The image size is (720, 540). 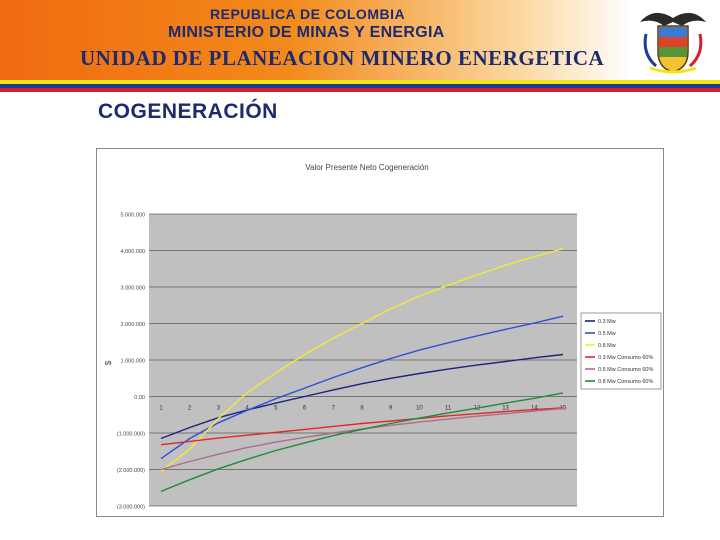 I want to click on y-tick-label: 2.000.000, so click(x=133, y=325).